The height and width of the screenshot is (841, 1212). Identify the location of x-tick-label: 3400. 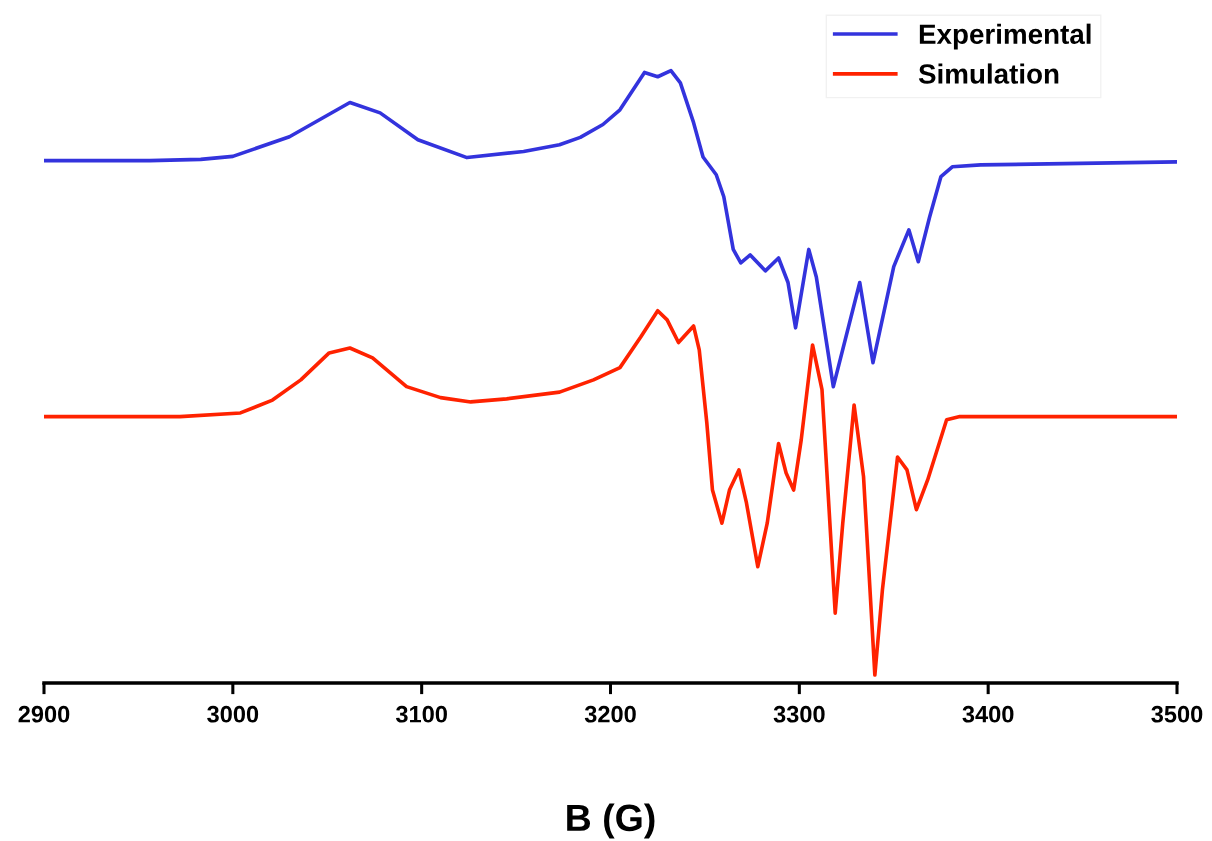
(988, 714).